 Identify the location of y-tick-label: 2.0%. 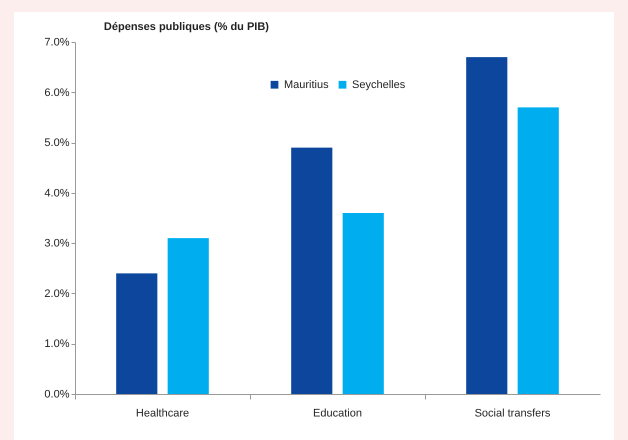
(57, 294).